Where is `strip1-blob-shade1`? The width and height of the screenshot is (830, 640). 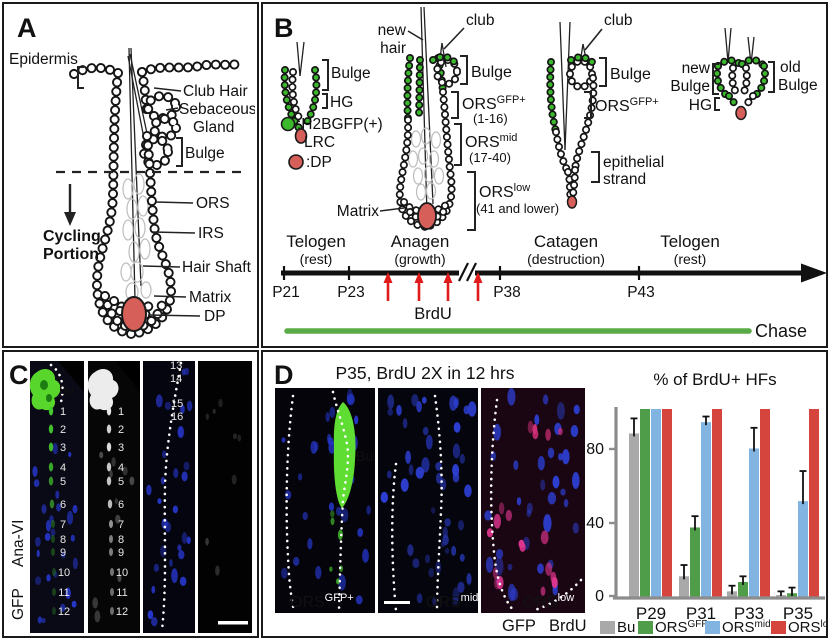 strip1-blob-shade1 is located at coordinates (44, 385).